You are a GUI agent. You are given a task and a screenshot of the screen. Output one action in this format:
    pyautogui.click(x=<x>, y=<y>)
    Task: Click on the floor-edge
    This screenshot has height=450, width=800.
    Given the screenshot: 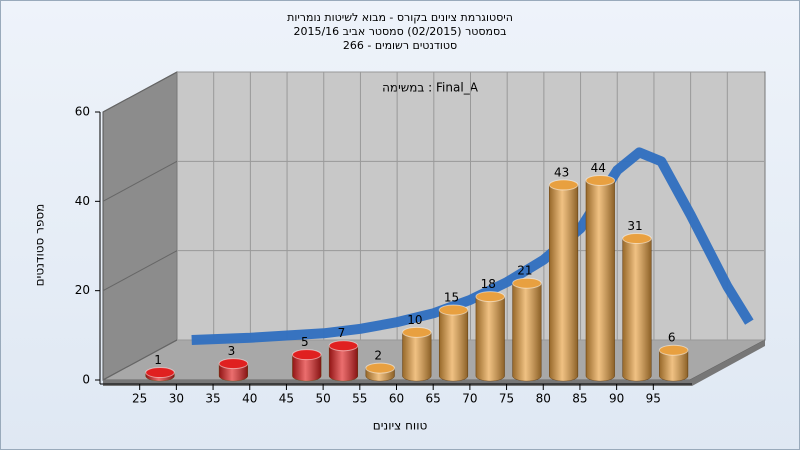 What is the action you would take?
    pyautogui.click(x=434, y=363)
    